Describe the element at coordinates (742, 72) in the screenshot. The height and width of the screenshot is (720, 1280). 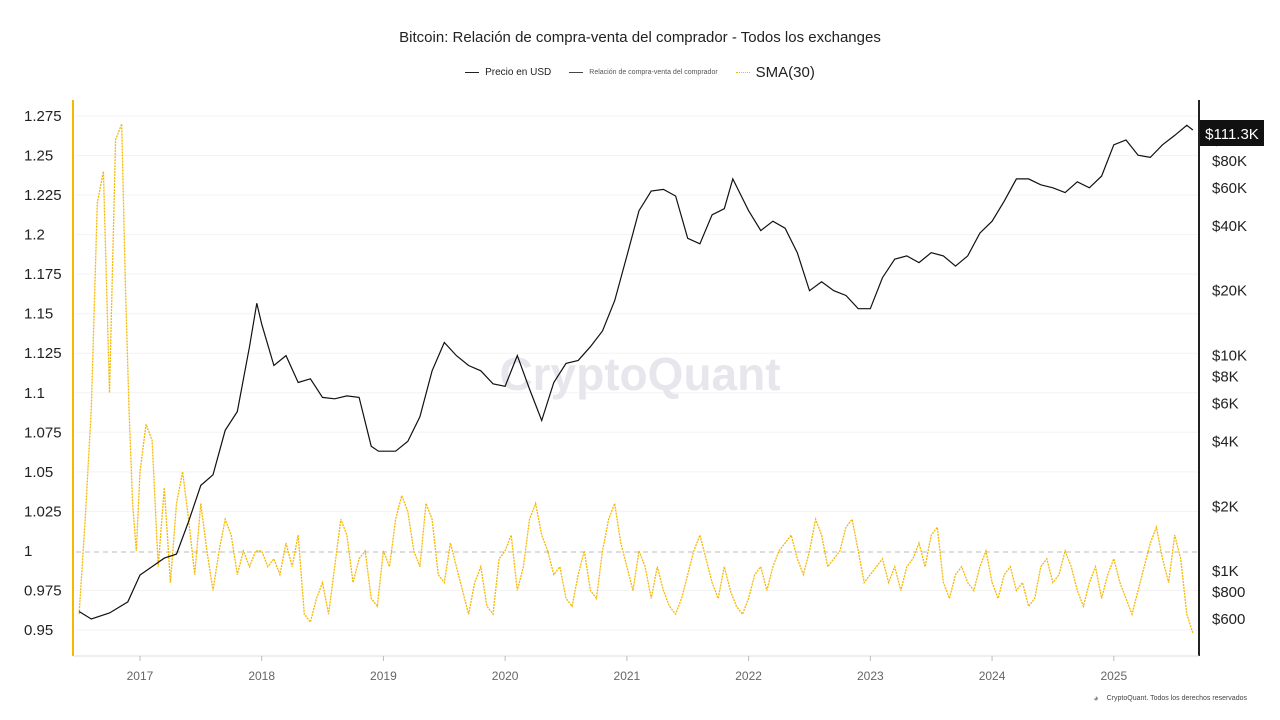
I see `legend-swatch-sma` at that location.